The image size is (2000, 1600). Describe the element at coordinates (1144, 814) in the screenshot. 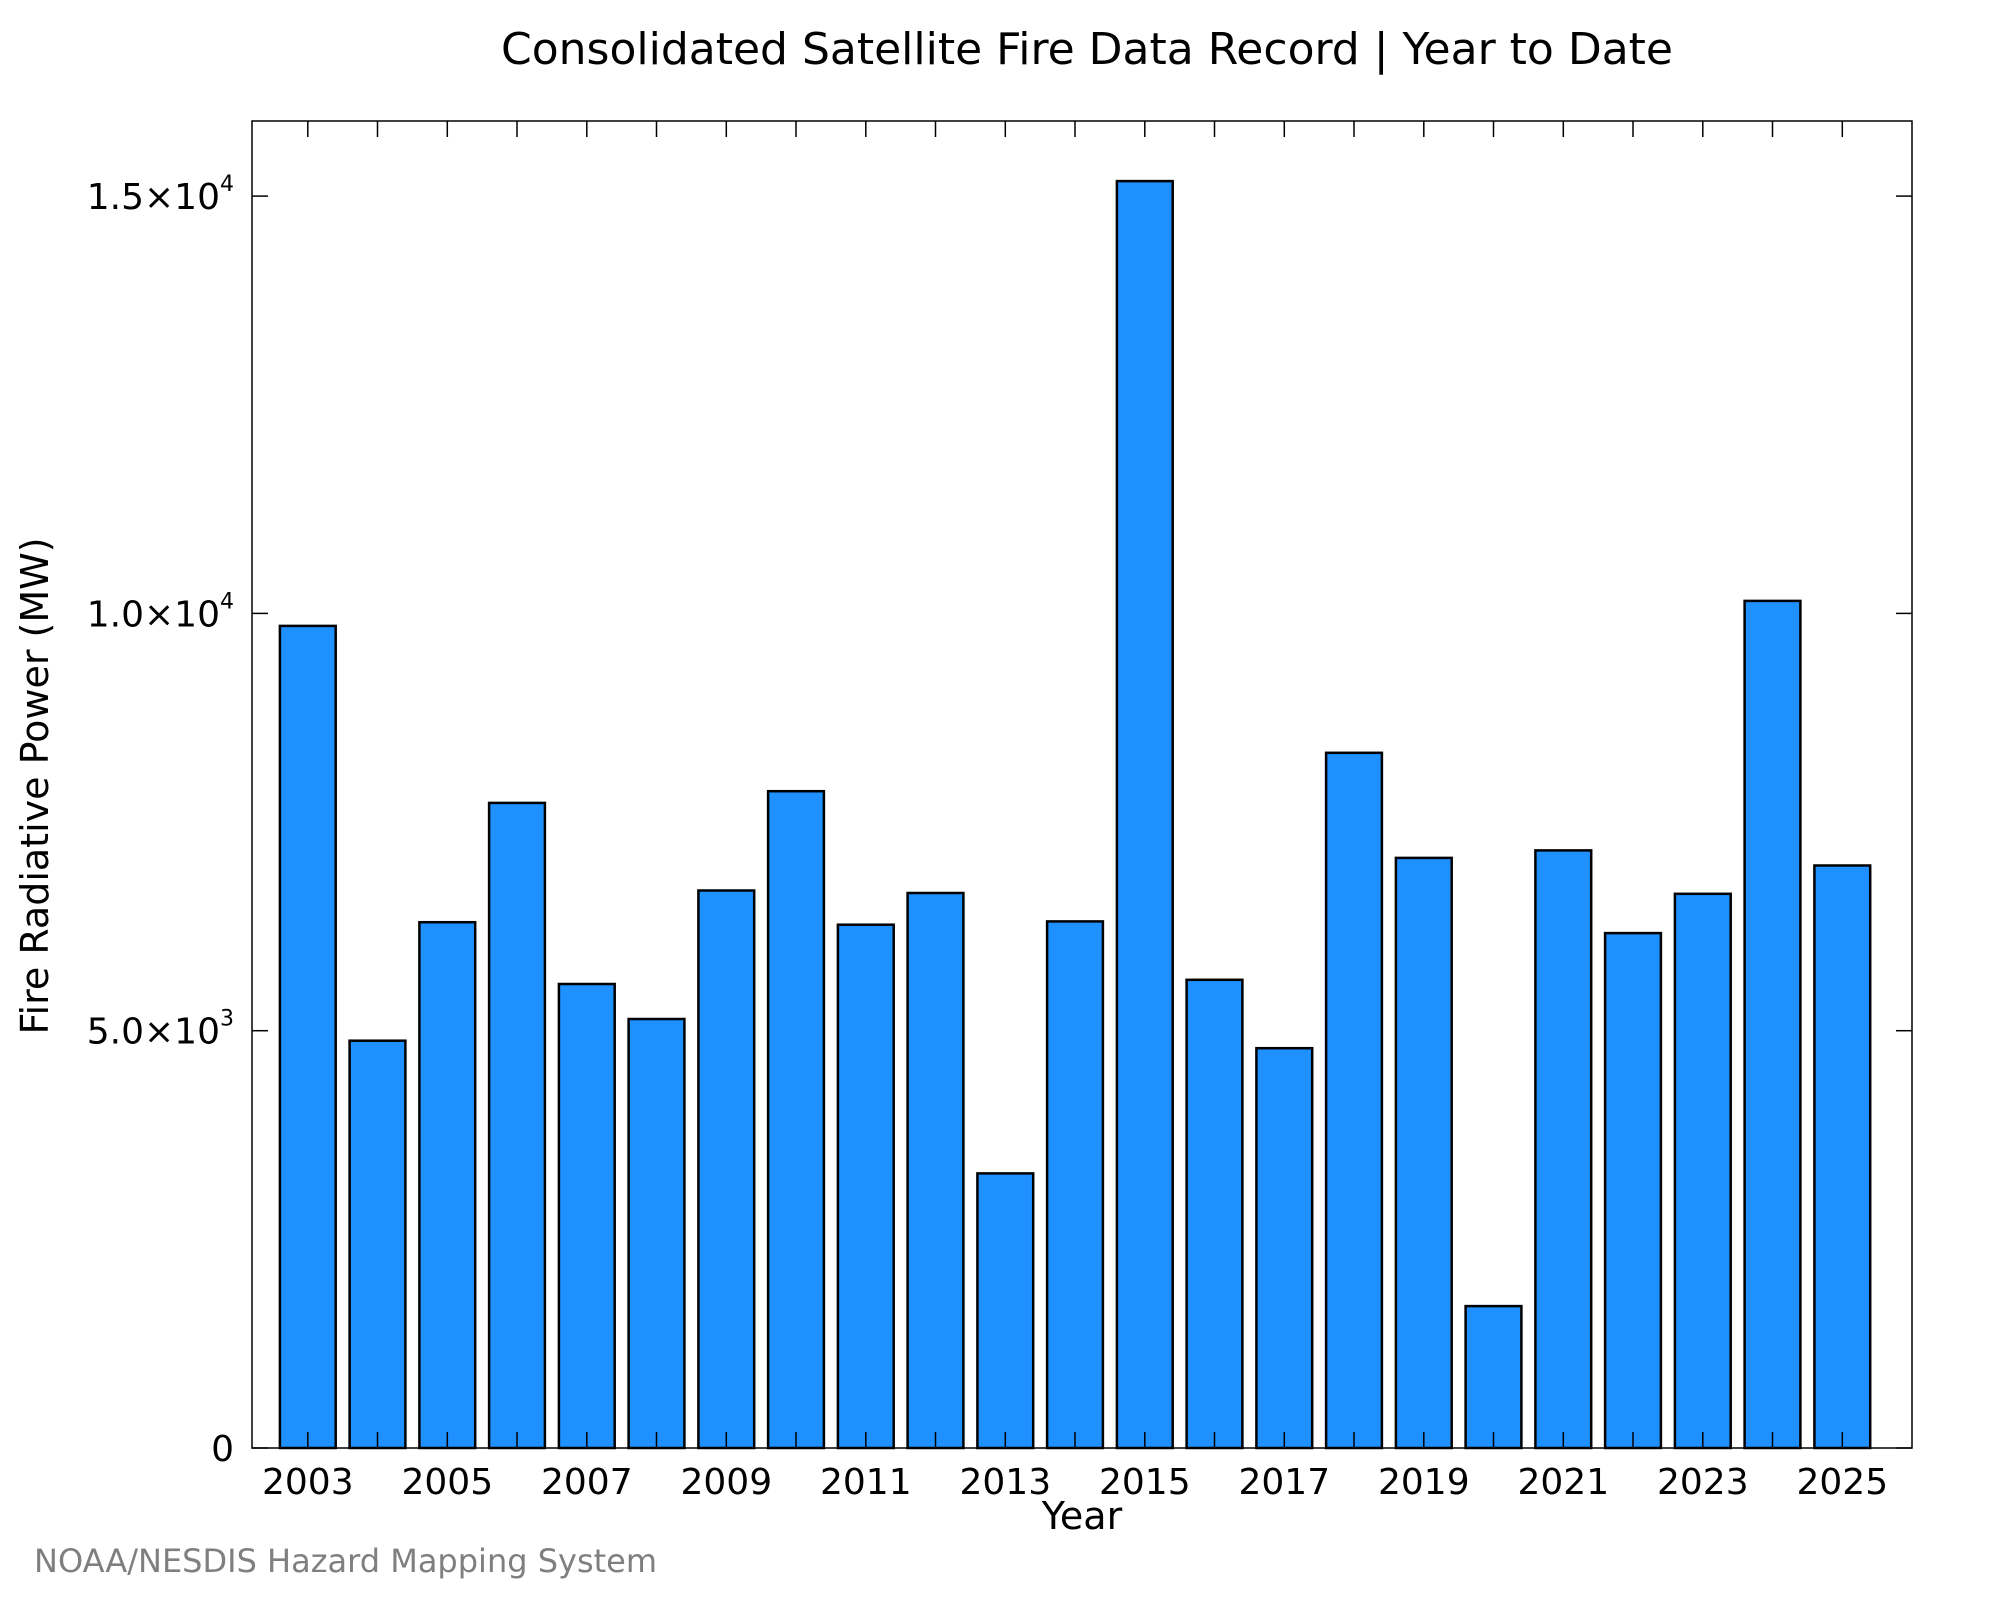

I see `bar-2015` at that location.